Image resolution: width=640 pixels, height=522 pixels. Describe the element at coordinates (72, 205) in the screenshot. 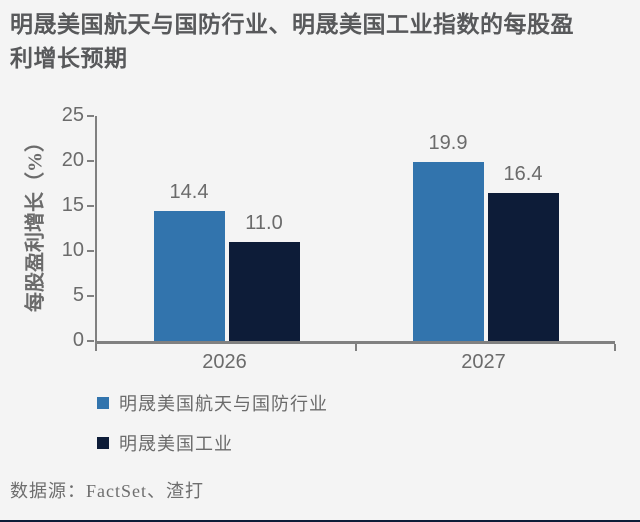

I see `y-tick-label: 15` at that location.